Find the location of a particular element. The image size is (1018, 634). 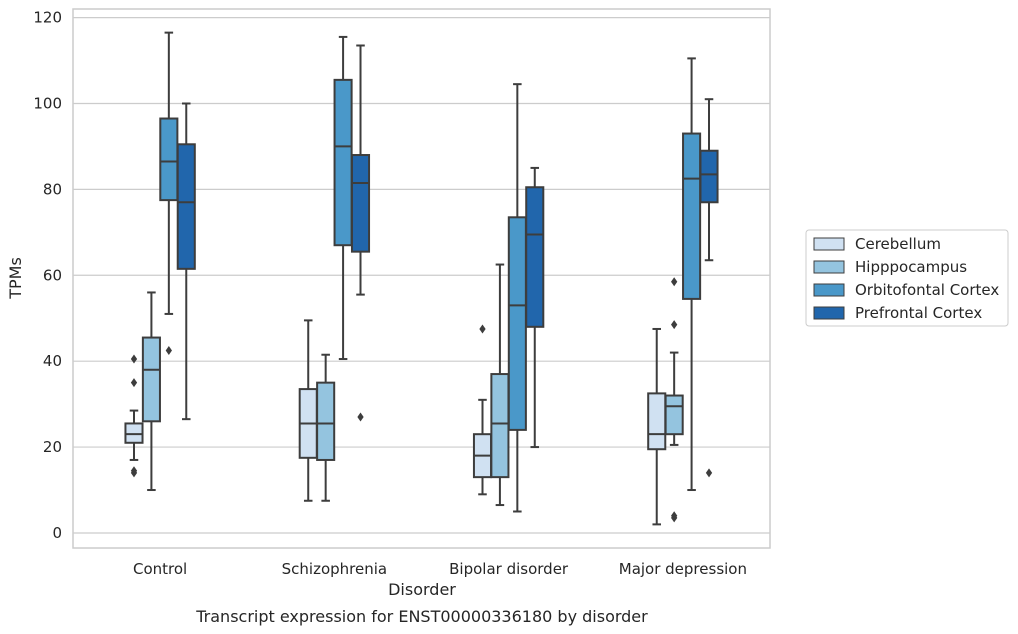

legend-entry: Prefrontal Cortex is located at coordinates (897, 313).